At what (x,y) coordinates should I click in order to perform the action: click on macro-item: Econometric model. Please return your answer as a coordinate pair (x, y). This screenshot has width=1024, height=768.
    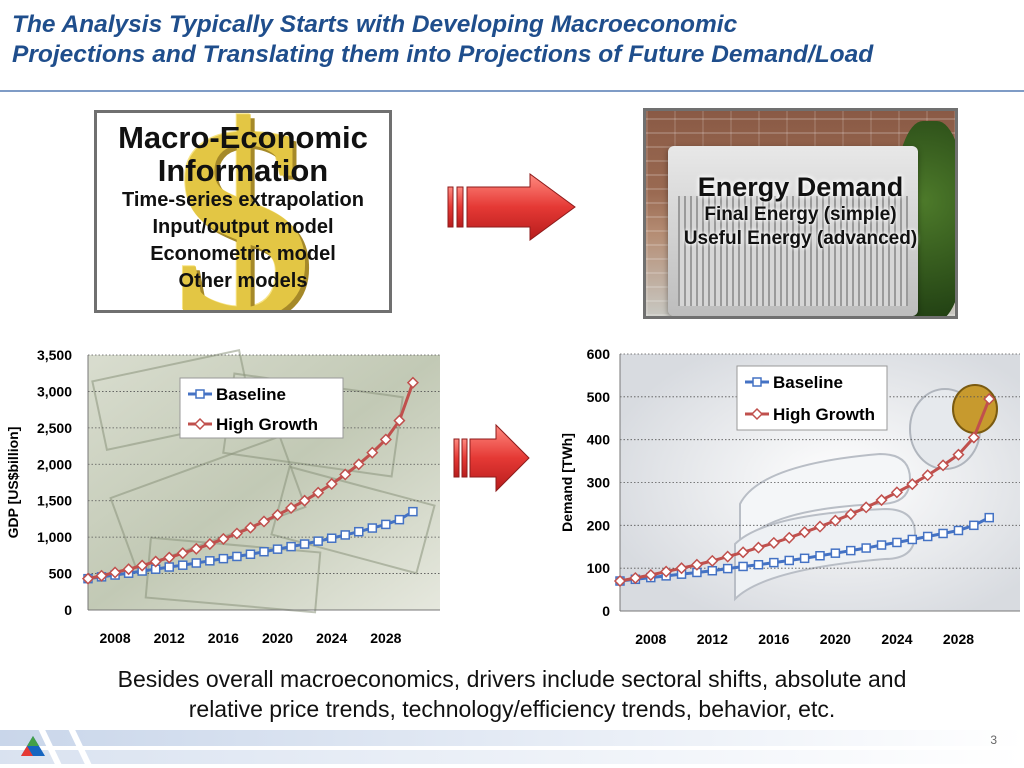
    Looking at the image, I should click on (243, 254).